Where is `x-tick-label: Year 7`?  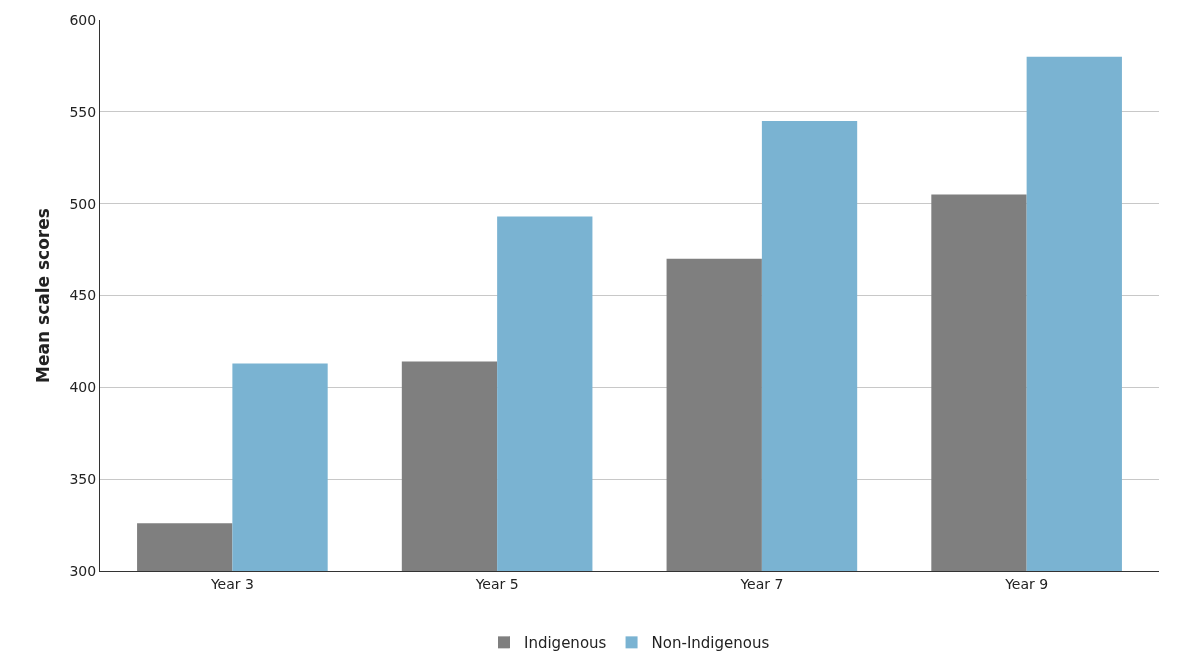
x-tick-label: Year 7 is located at coordinates (761, 583).